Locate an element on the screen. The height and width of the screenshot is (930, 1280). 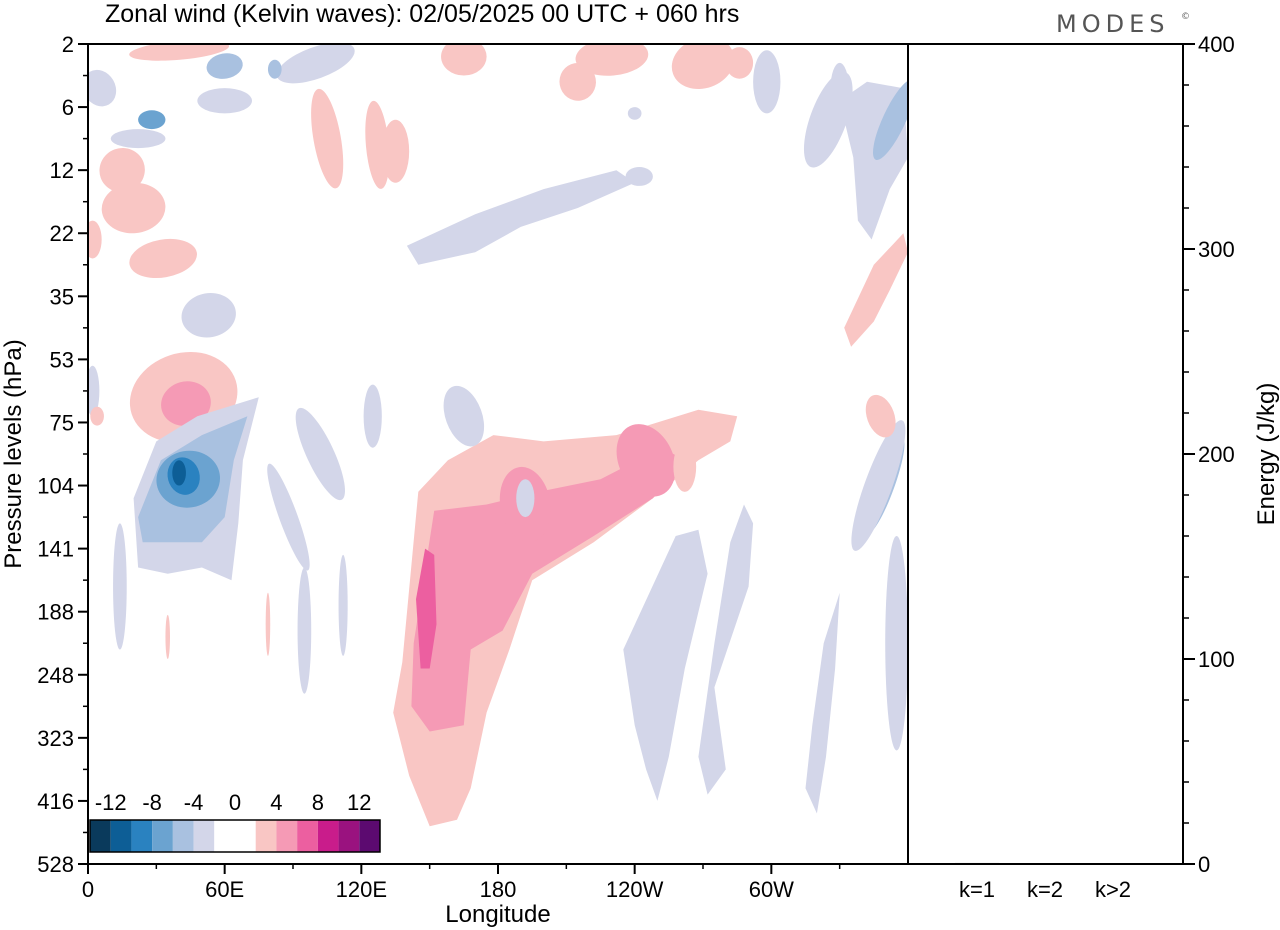
energy-axis: 0 100 200 300 400 is located at coordinates (1209, 454).